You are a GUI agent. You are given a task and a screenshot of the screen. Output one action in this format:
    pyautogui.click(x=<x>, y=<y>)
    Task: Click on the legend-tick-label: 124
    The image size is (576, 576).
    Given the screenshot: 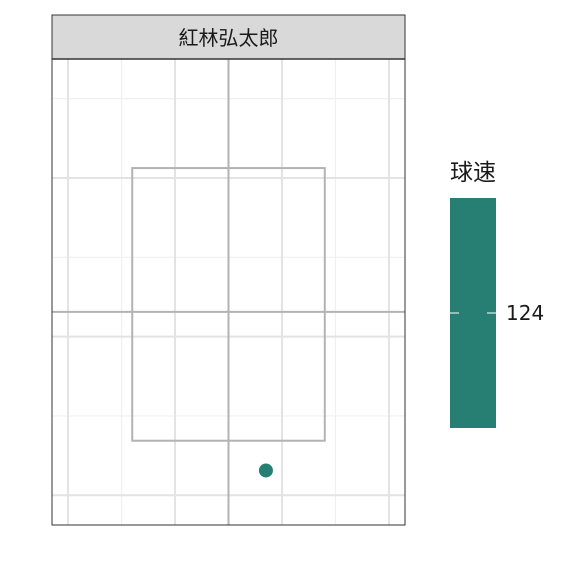 What is the action you would take?
    pyautogui.click(x=525, y=313)
    